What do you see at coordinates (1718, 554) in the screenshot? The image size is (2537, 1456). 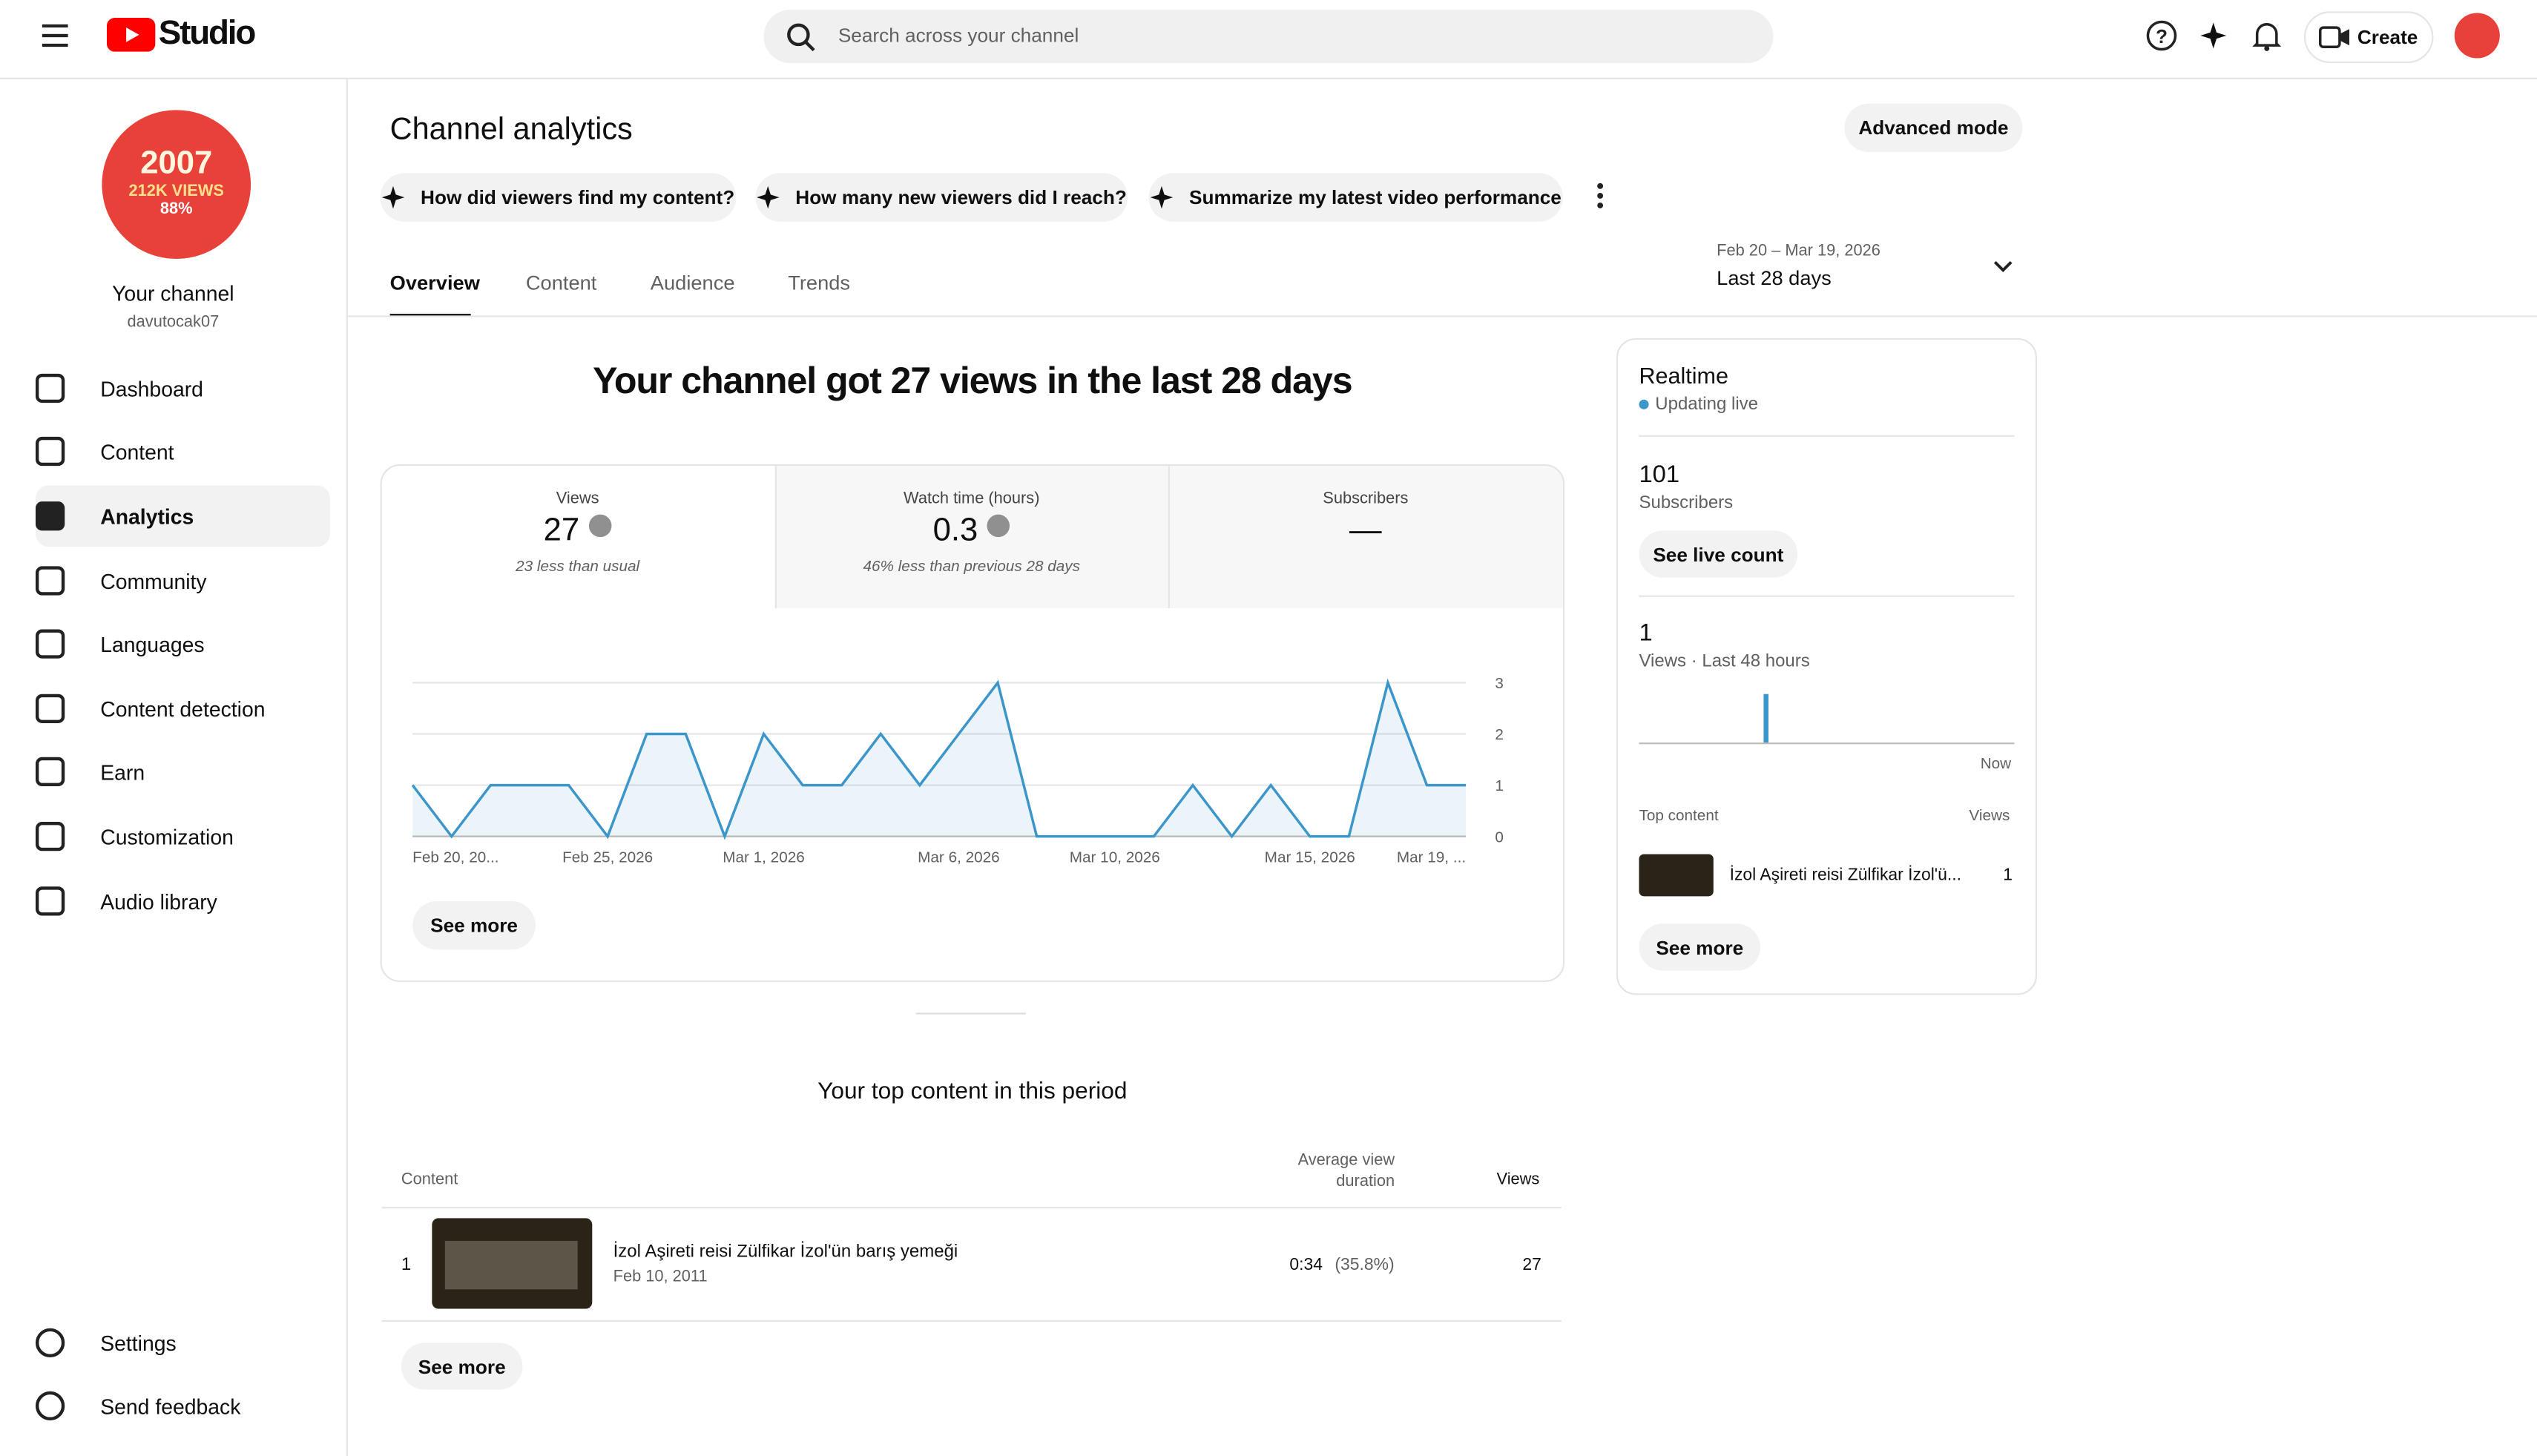 I see `live-count-button: See live count` at bounding box center [1718, 554].